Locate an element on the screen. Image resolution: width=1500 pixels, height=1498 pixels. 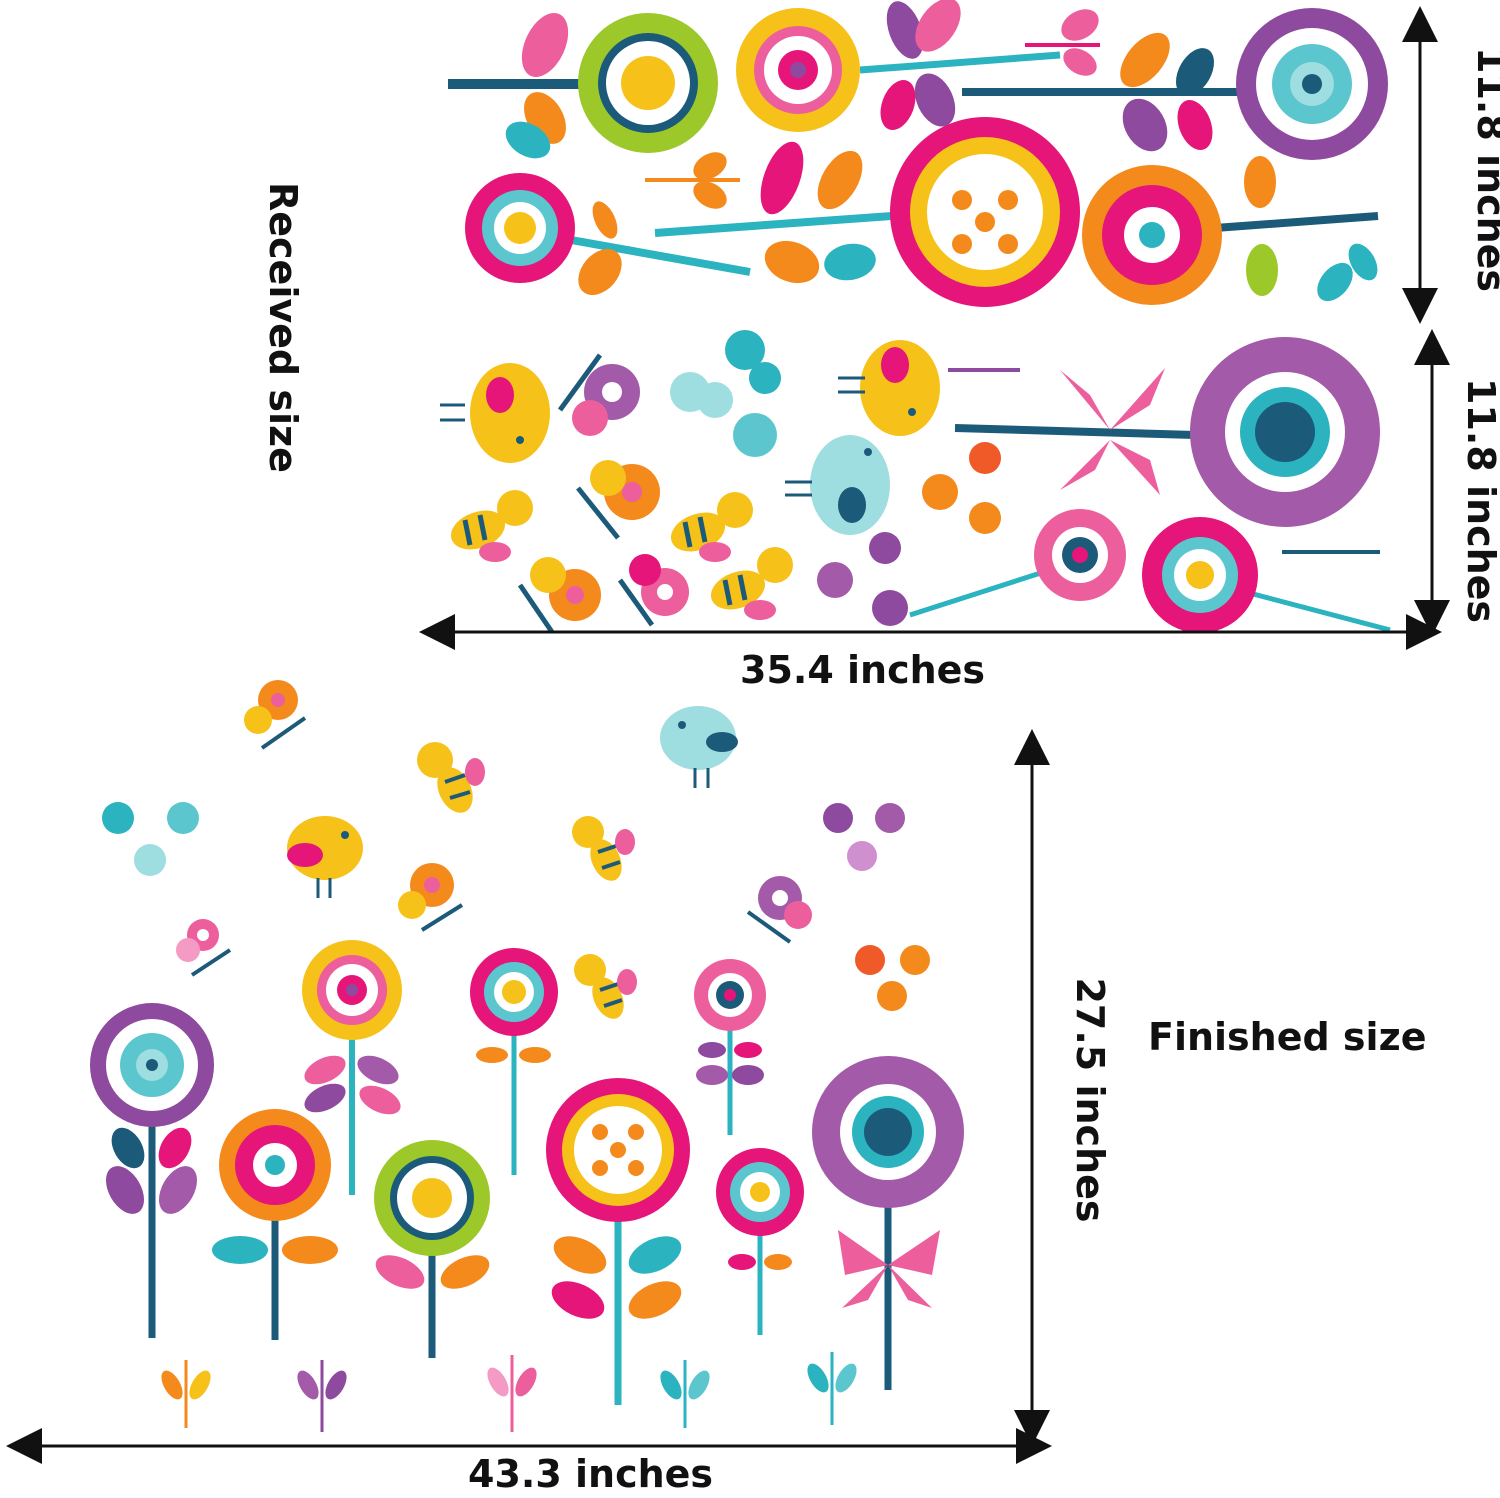
flower-yellow is located at coordinates (798, 70).